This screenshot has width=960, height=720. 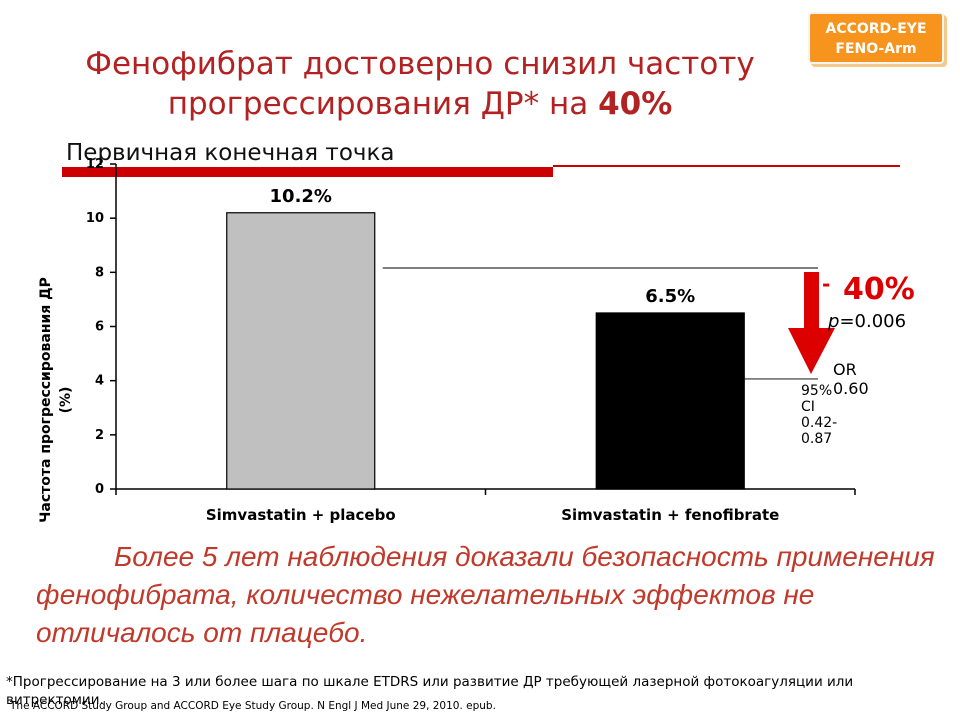 What do you see at coordinates (876, 49) in the screenshot?
I see `badge-line-2: FENO-Arm` at bounding box center [876, 49].